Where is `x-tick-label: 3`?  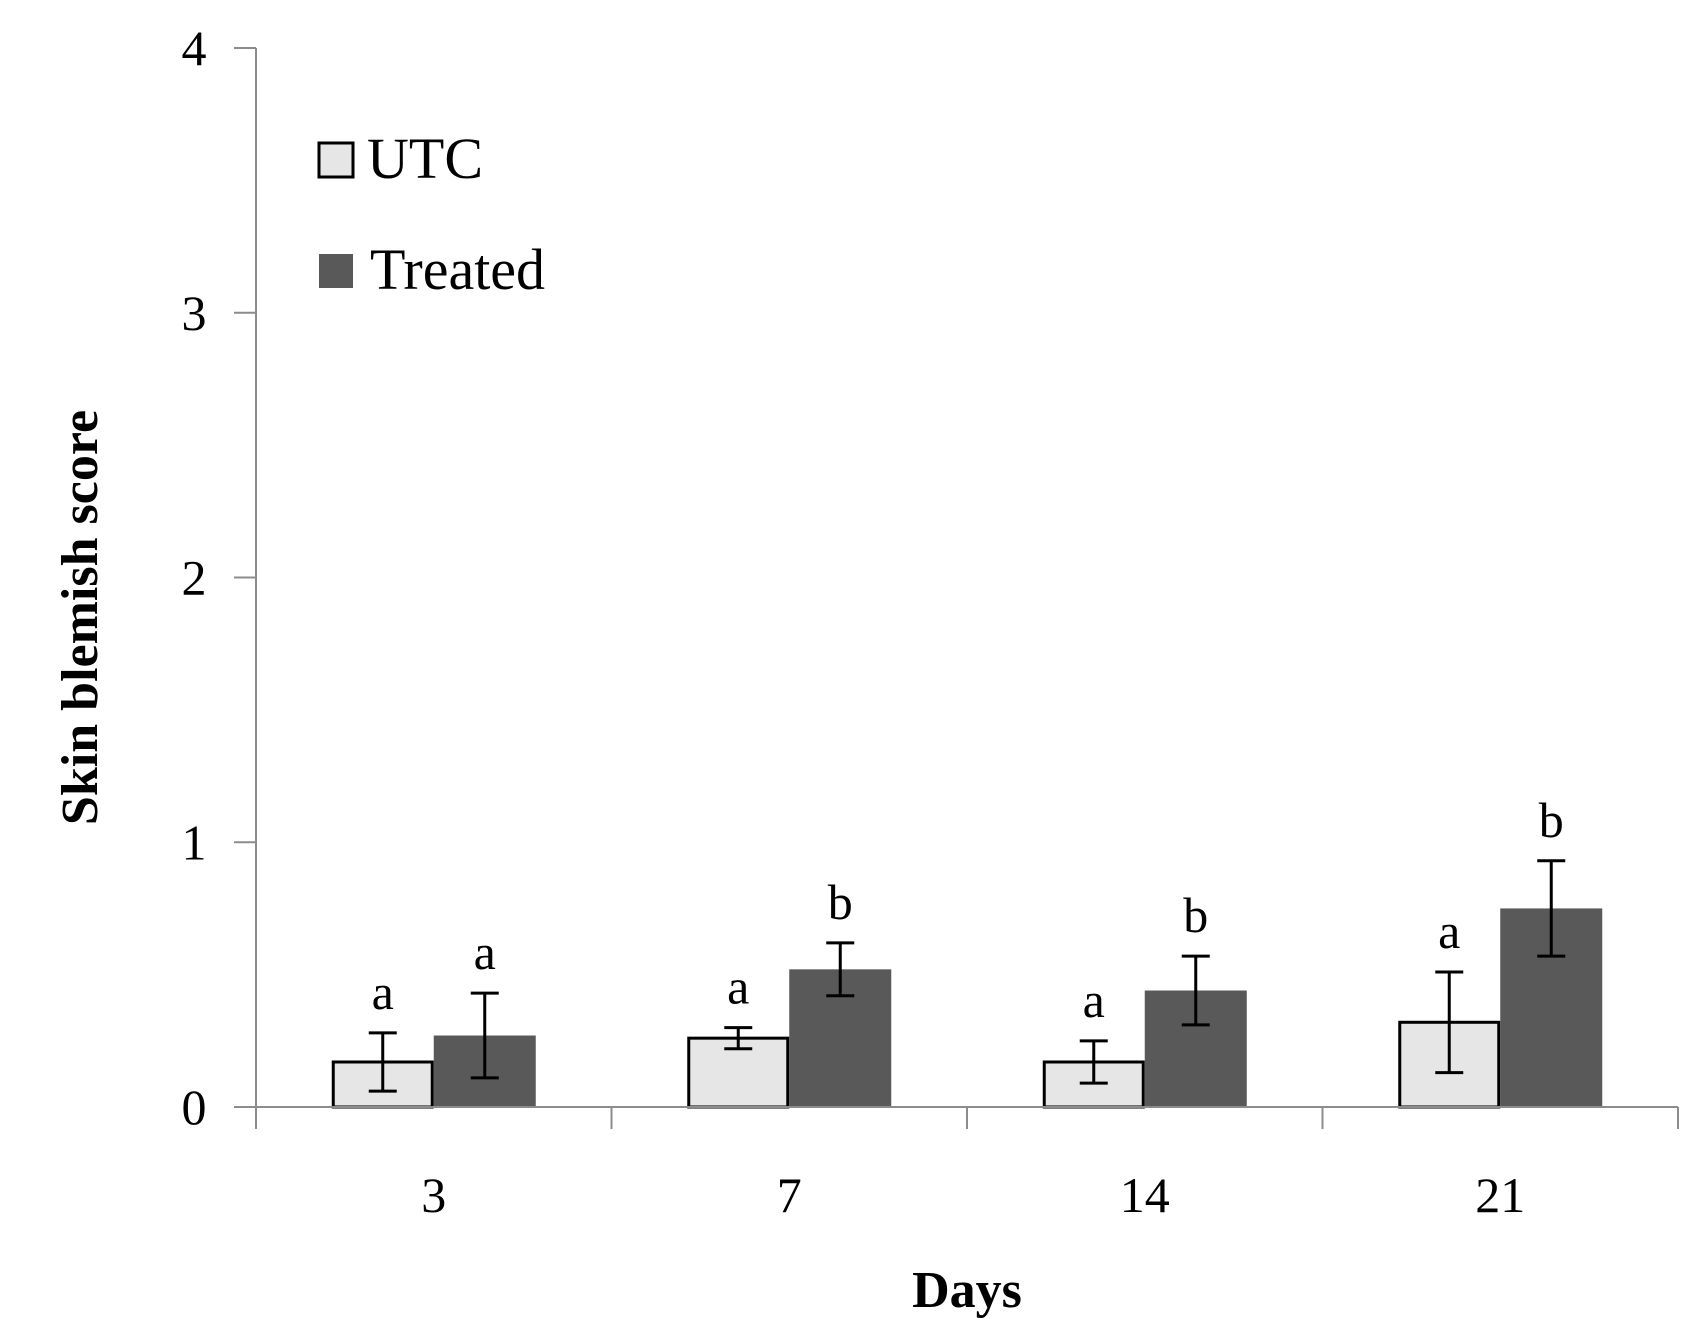 x-tick-label: 3 is located at coordinates (433, 1195).